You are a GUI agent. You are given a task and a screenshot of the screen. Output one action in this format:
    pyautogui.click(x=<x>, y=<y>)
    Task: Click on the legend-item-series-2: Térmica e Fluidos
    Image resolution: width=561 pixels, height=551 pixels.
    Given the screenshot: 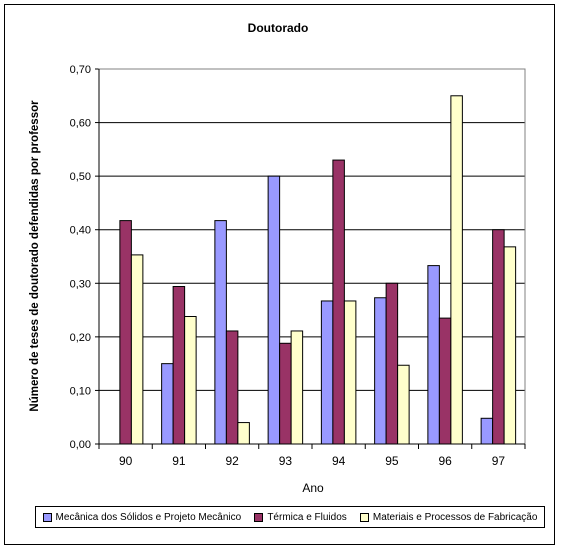 What is the action you would take?
    pyautogui.click(x=300, y=517)
    